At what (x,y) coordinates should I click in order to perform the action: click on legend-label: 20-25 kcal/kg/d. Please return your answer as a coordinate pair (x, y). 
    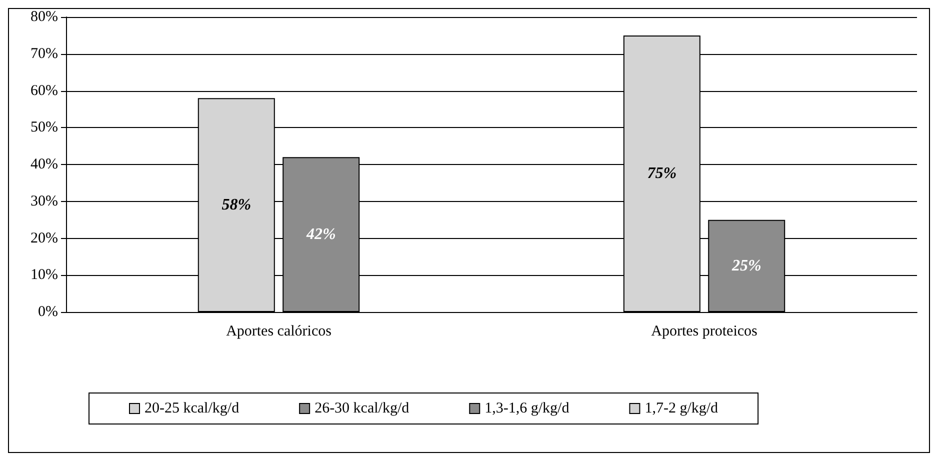
    Looking at the image, I should click on (192, 408).